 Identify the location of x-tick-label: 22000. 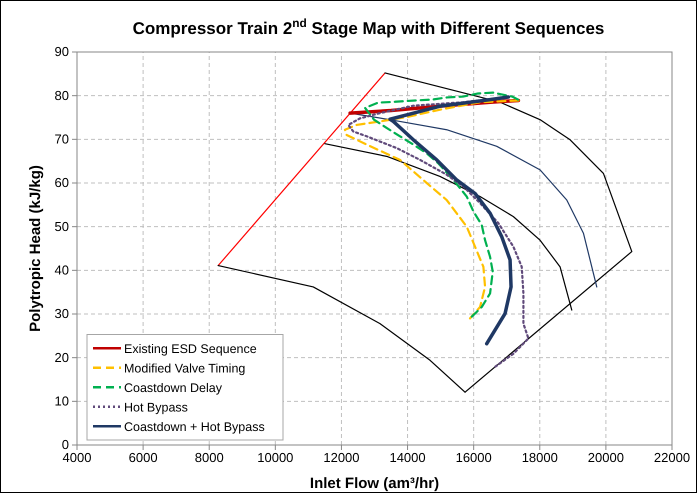
(672, 458).